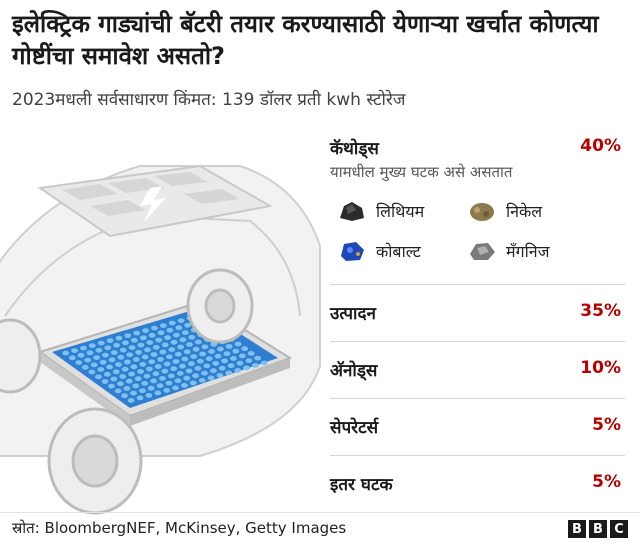  Describe the element at coordinates (352, 251) in the screenshot. I see `cobalt-rock-icon` at that location.